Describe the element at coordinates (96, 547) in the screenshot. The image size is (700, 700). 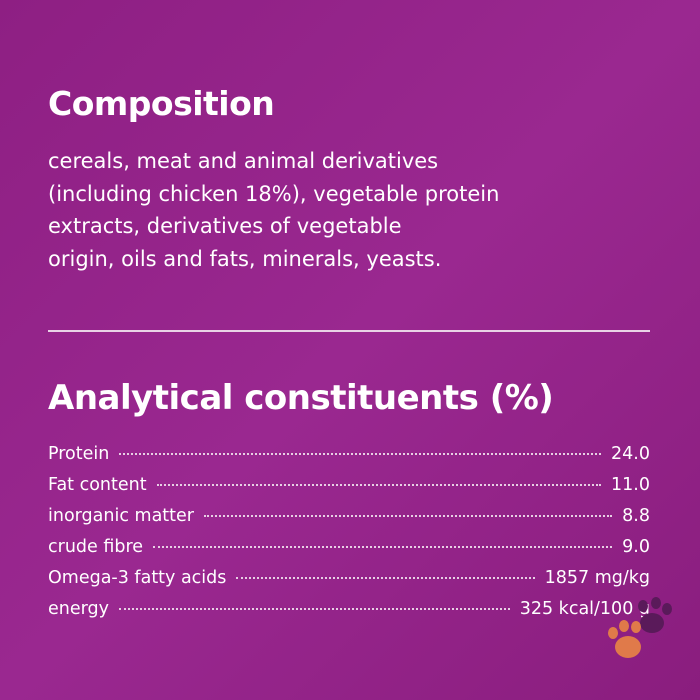
I see `constituent-label: crude fibre` at that location.